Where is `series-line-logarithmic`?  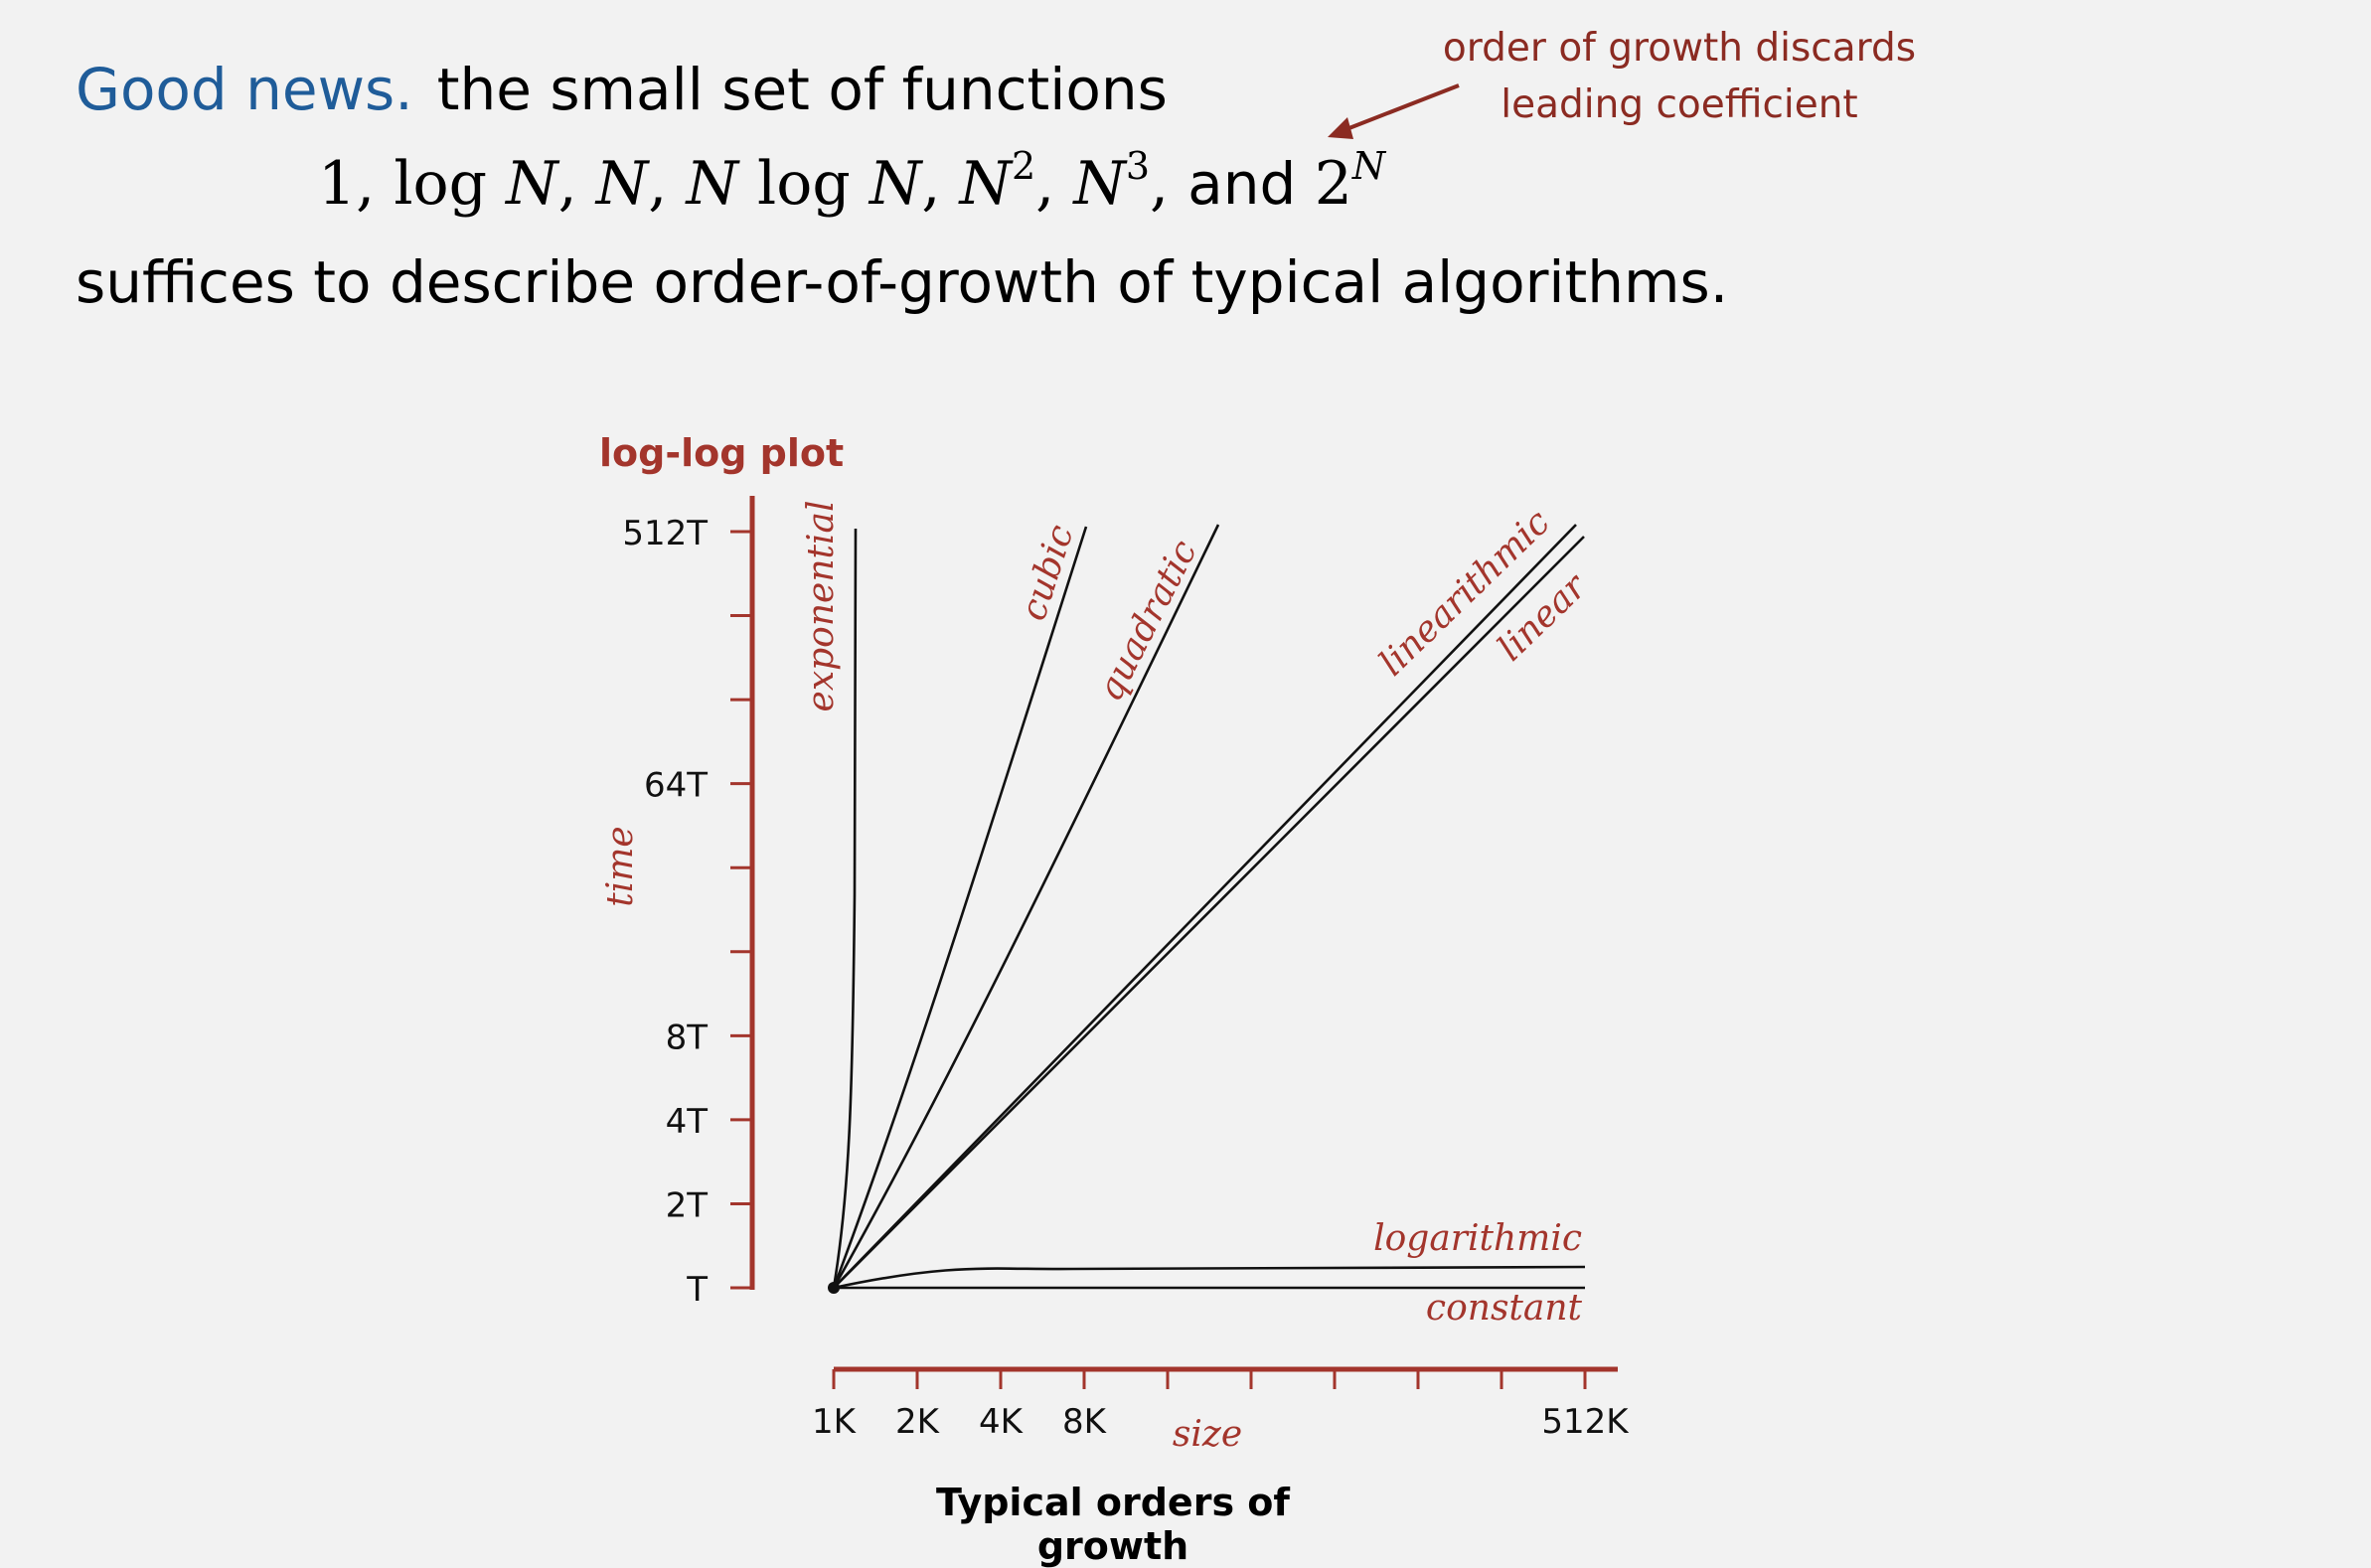 series-line-logarithmic is located at coordinates (1209, 1277).